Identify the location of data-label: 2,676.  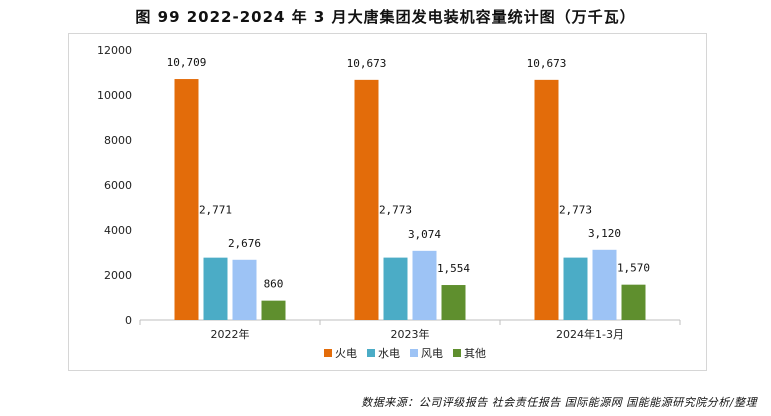
(244, 243).